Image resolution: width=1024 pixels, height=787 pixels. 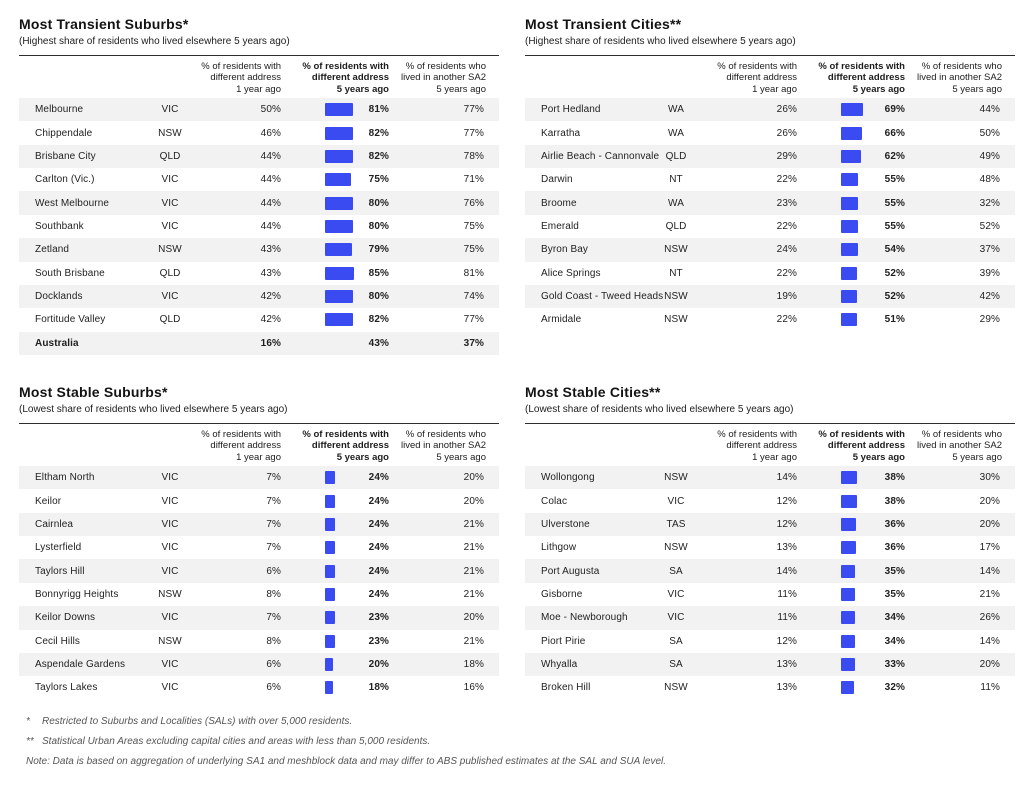 I want to click on table-row: Southbank VIC 44% 80% 75%, so click(x=259, y=226).